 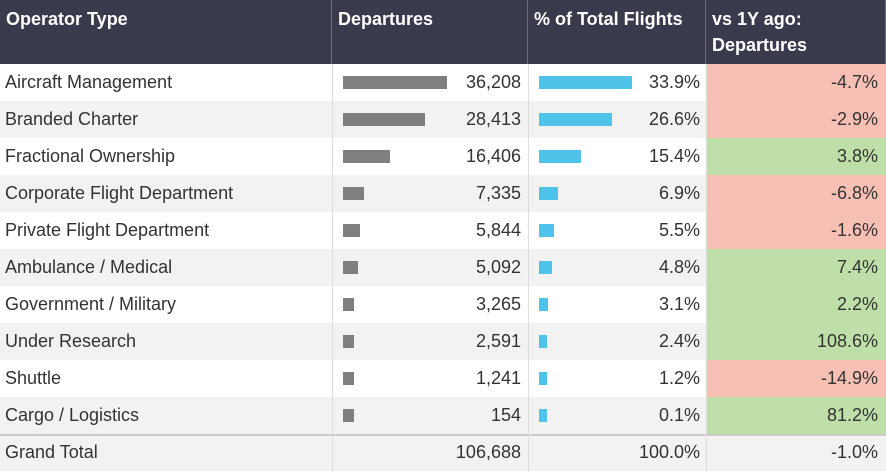 I want to click on column-header: % of Total Flights, so click(x=617, y=32).